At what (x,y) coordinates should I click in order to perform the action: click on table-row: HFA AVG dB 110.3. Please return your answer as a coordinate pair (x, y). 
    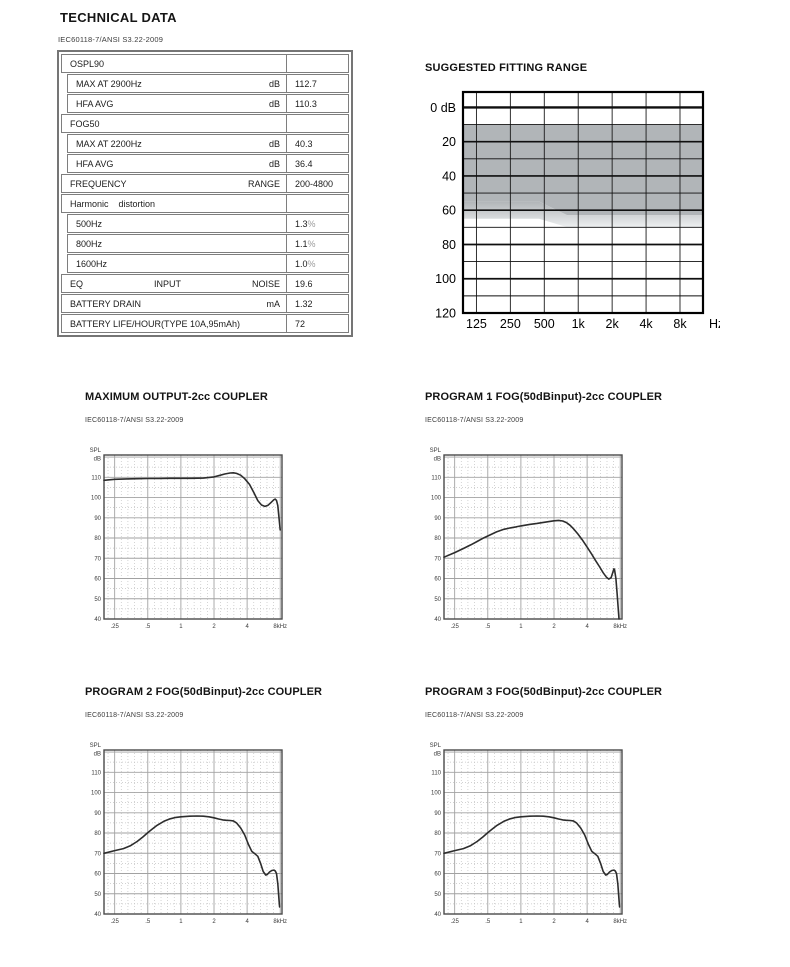
    Looking at the image, I should click on (208, 103).